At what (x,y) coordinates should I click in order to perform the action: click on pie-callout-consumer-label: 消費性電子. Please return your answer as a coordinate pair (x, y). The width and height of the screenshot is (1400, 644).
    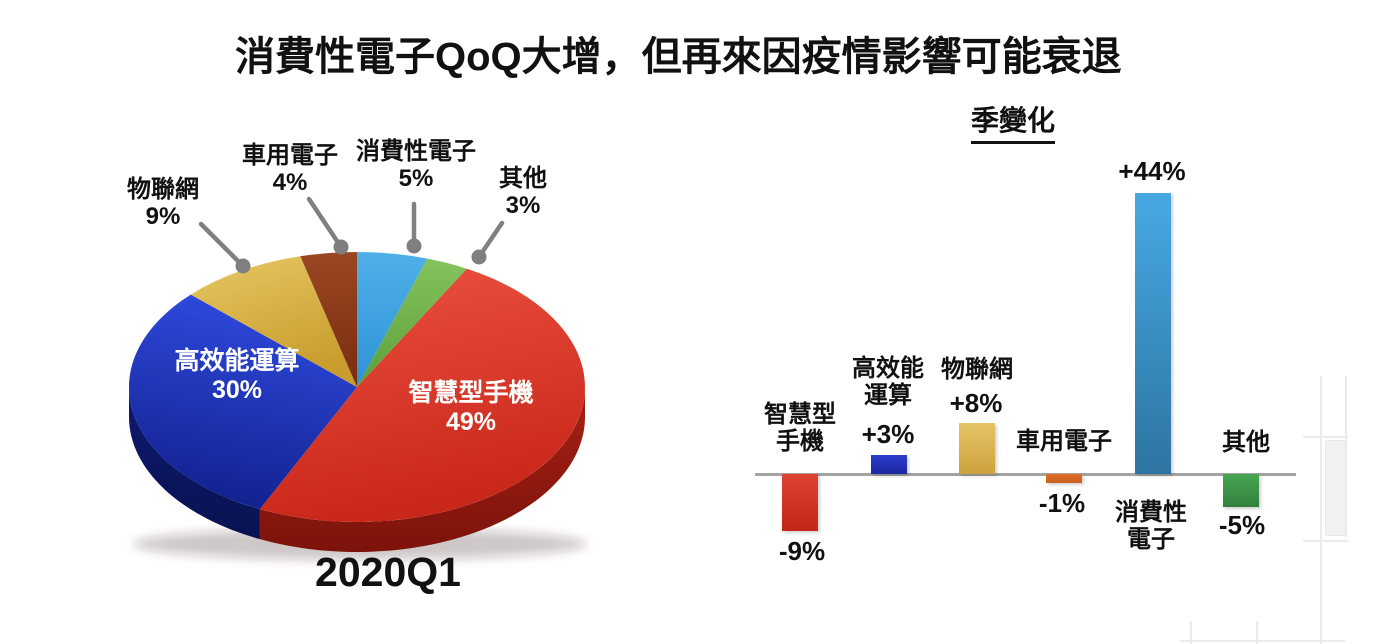
    Looking at the image, I should click on (416, 151).